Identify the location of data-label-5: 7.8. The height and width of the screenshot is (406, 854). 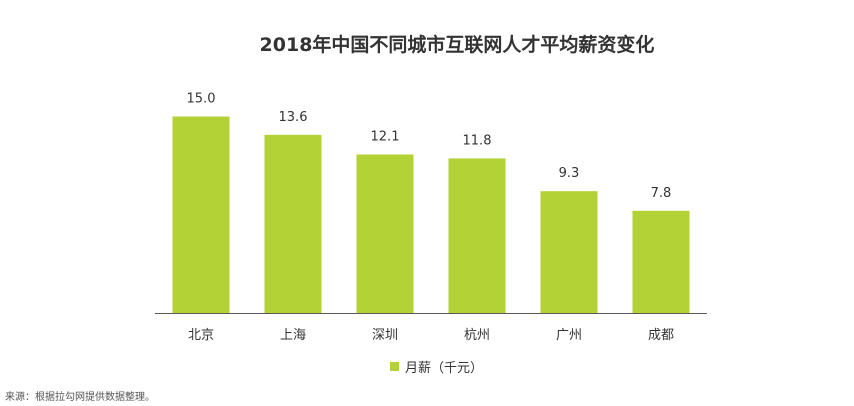
(661, 193).